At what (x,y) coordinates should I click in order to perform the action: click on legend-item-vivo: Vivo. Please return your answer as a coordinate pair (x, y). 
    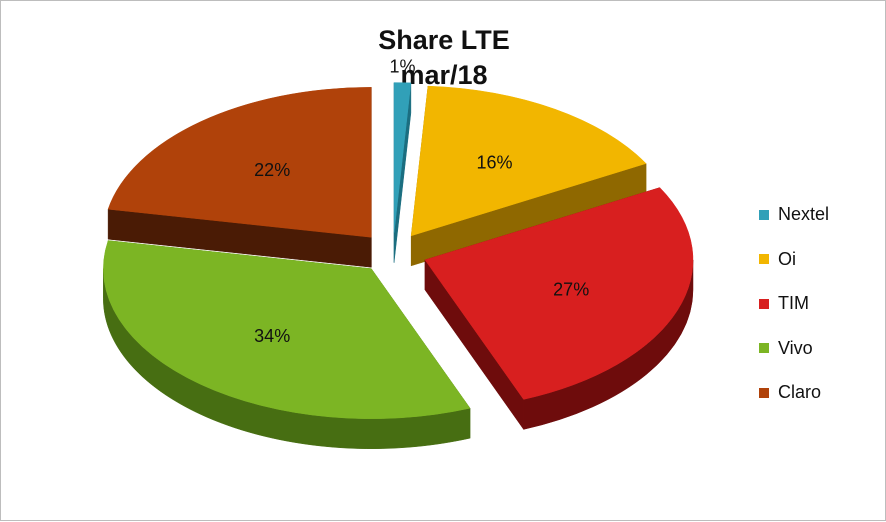
    Looking at the image, I should click on (794, 348).